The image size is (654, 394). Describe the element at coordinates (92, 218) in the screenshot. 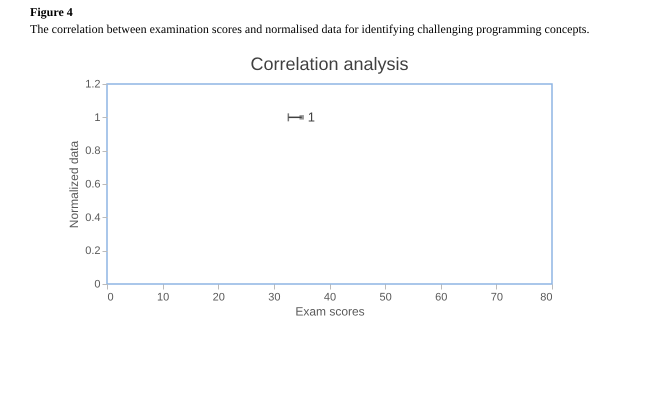

I see `y-tick-label: 0.4` at that location.